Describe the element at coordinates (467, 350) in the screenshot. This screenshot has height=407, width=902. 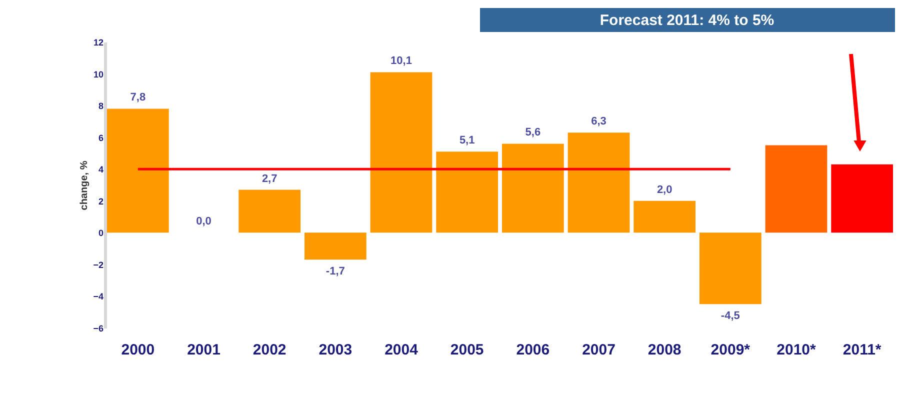
I see `x-tick-label: 2005` at that location.